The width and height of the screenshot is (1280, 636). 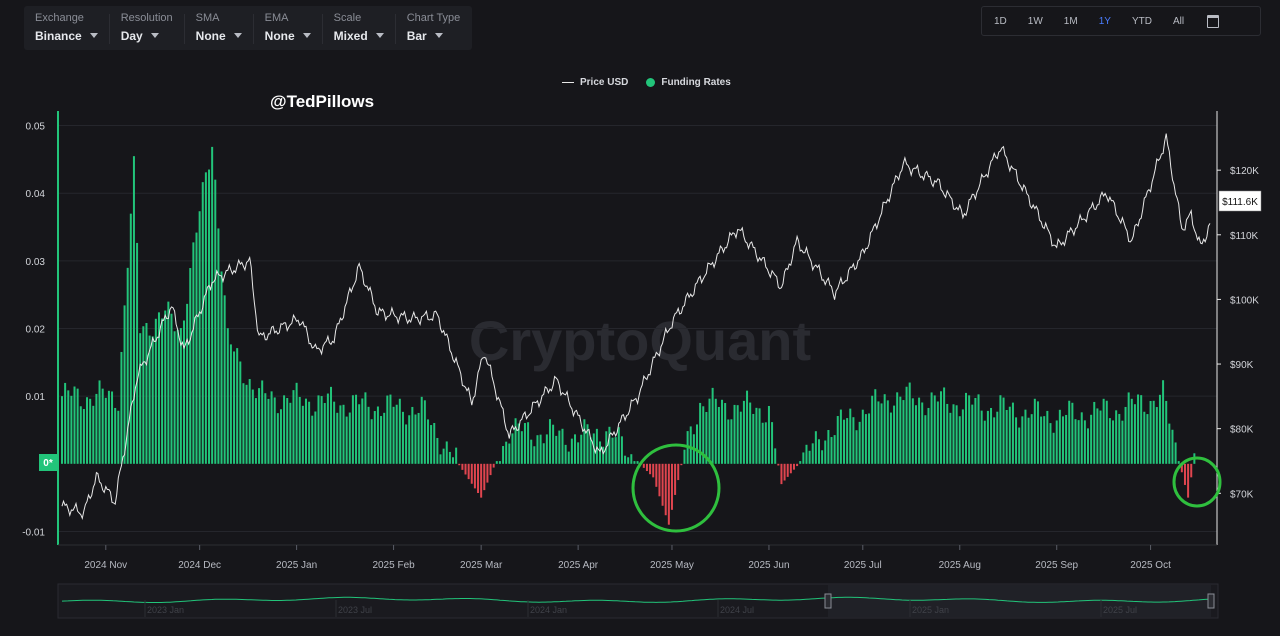 I want to click on range-1w-button: 1W, so click(x=1035, y=21).